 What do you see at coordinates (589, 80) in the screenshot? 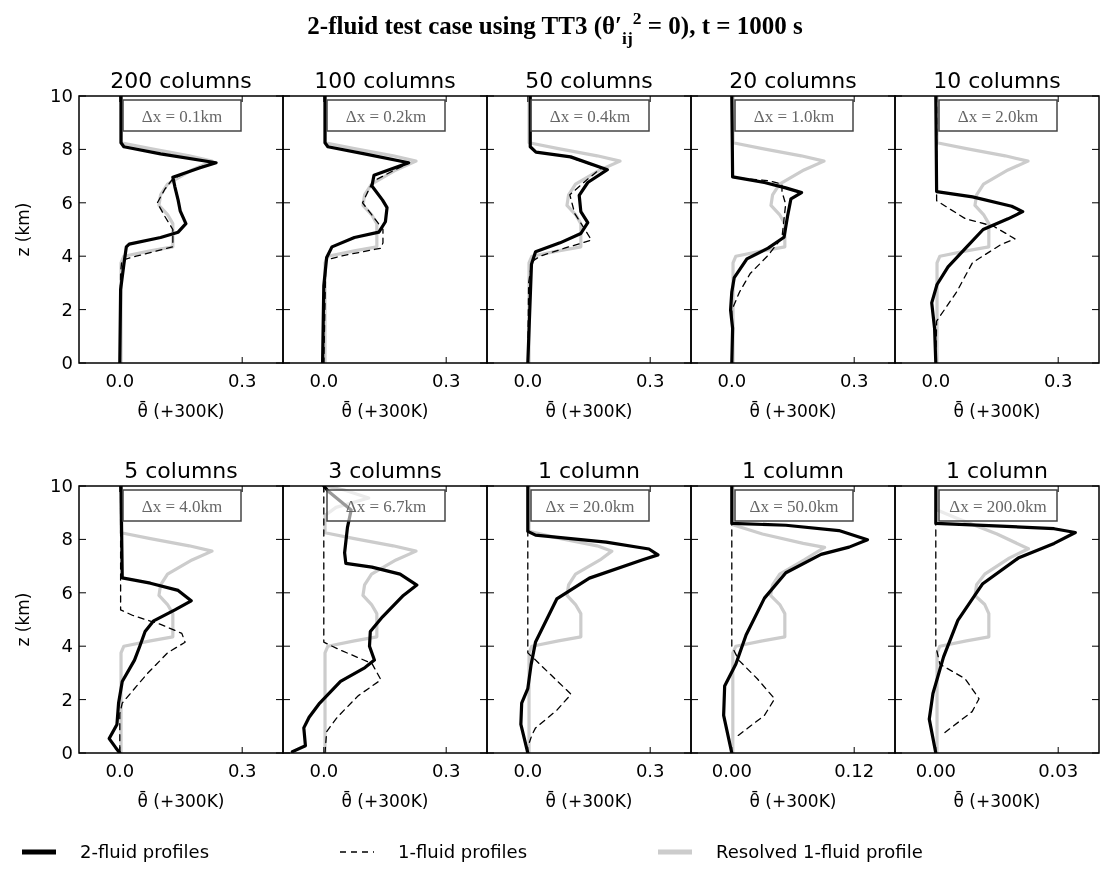
I see `chart-title: 50 columns` at bounding box center [589, 80].